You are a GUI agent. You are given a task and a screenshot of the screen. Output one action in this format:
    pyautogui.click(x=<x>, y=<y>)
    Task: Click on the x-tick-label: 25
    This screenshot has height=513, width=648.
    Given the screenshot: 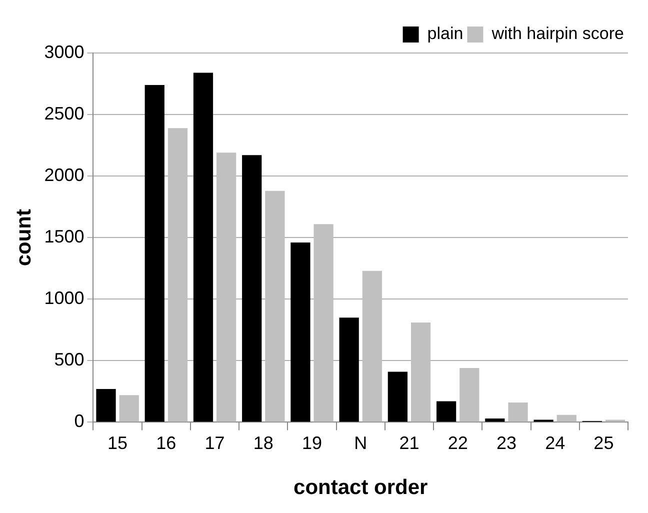 What is the action you would take?
    pyautogui.click(x=604, y=442)
    